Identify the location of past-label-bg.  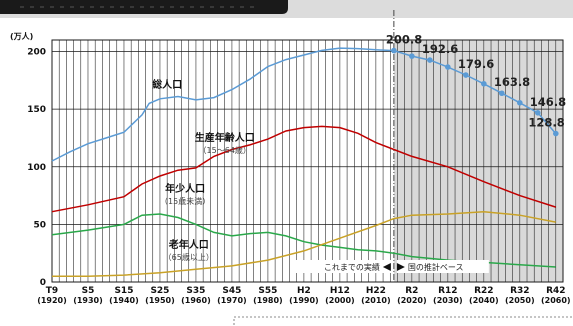
(340, 266).